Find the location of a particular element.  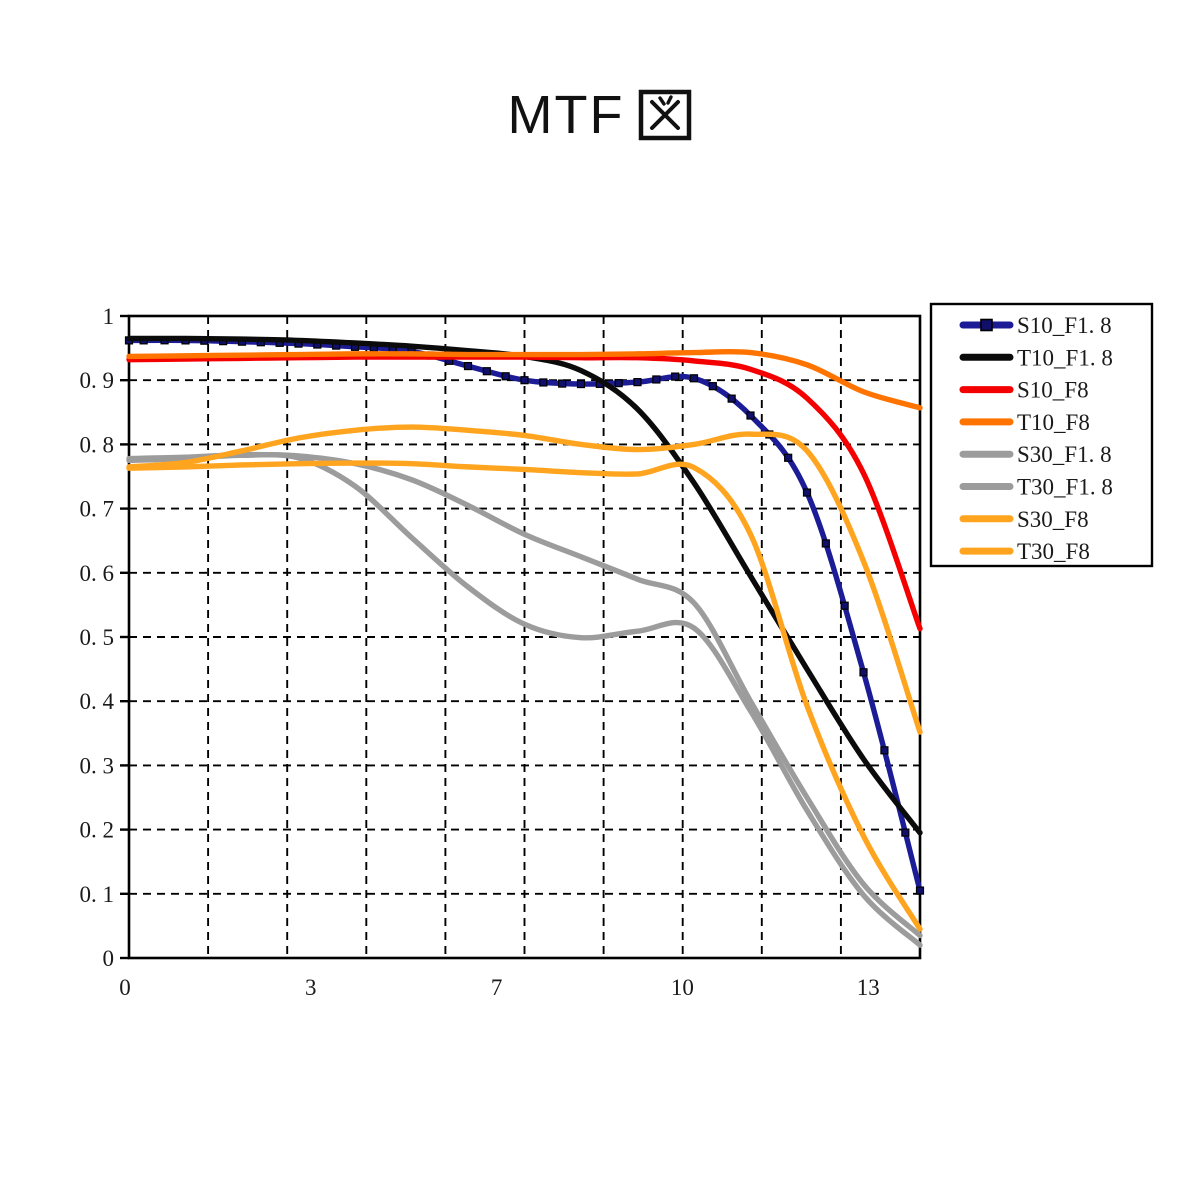

x-axis-label: 10 is located at coordinates (682, 987).